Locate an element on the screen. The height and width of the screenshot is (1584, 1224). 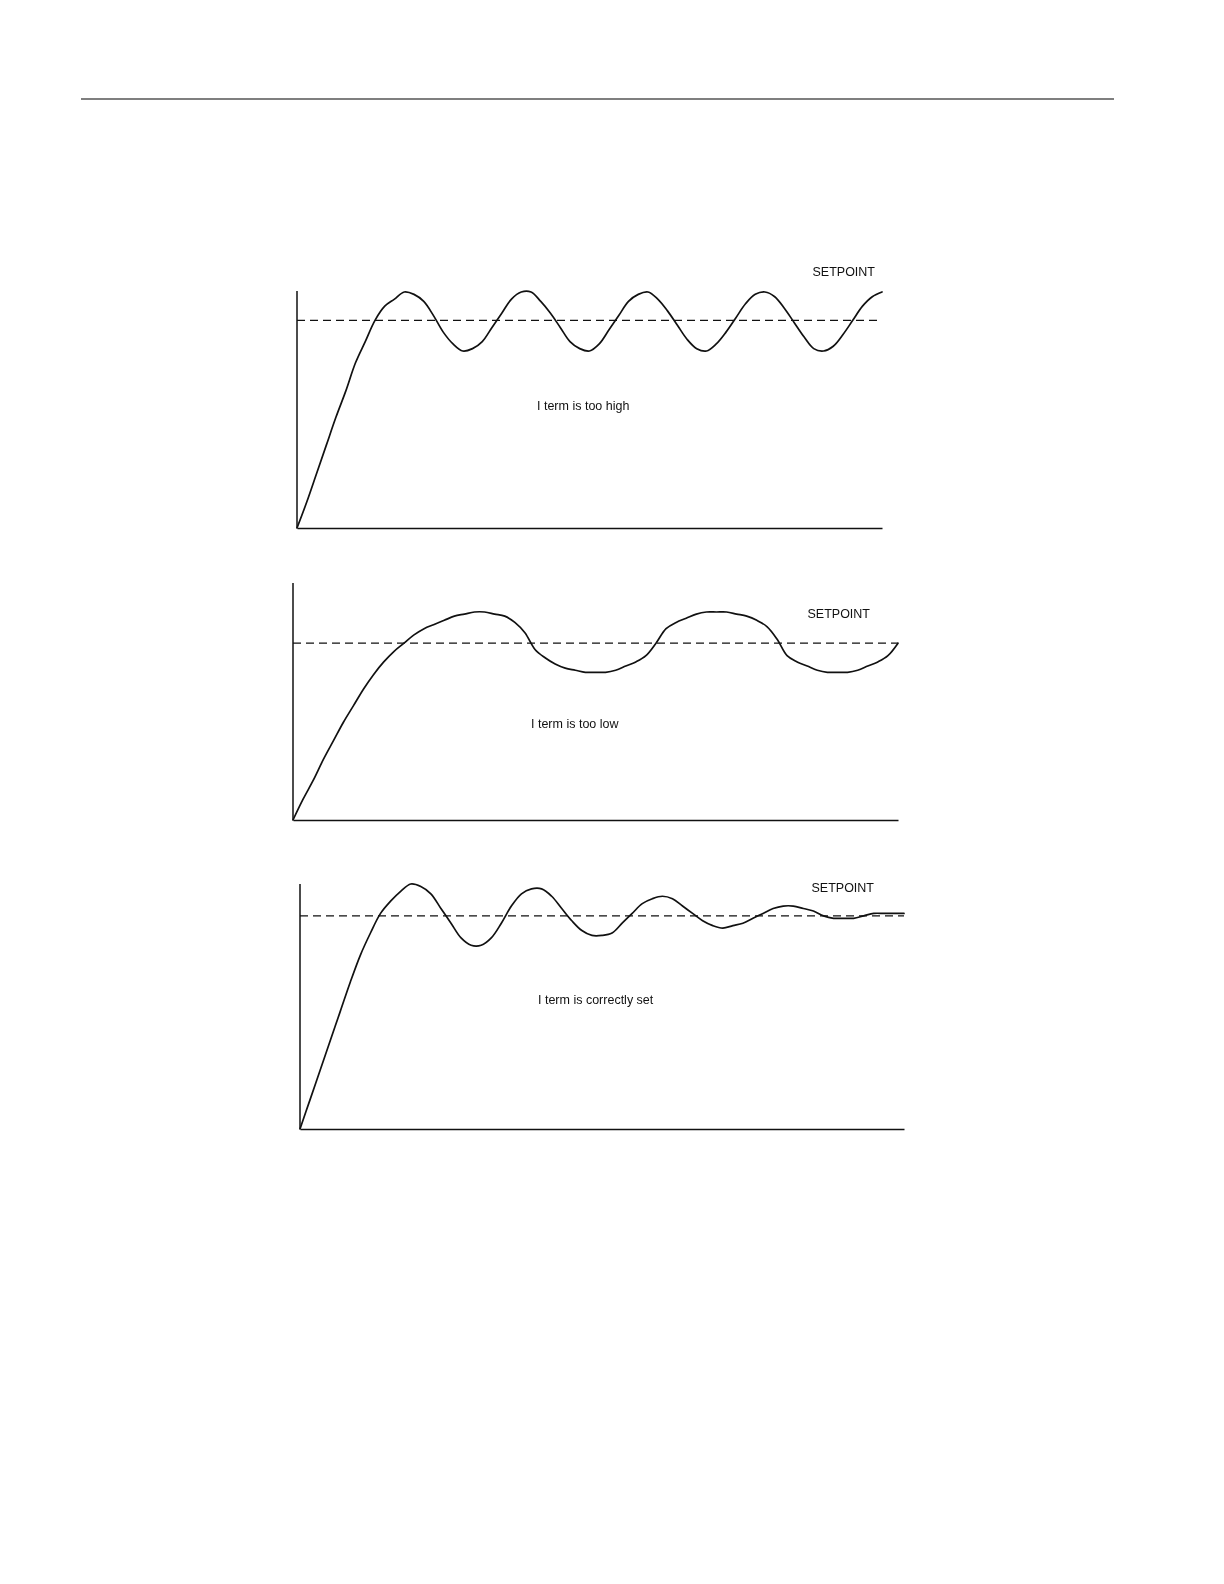
annotation: I term is too low is located at coordinates (575, 724).